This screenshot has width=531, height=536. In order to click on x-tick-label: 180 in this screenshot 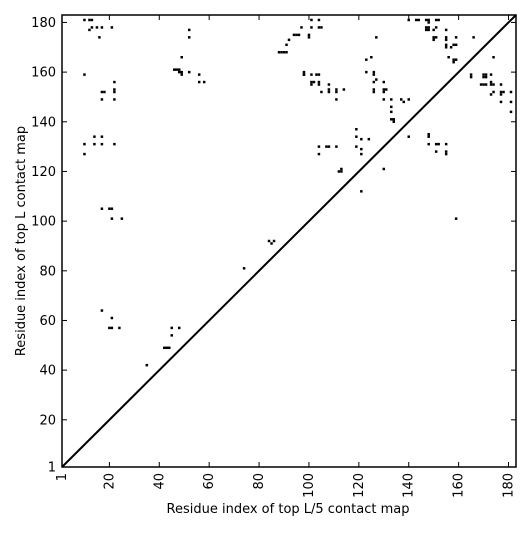, I will do `click(509, 485)`.